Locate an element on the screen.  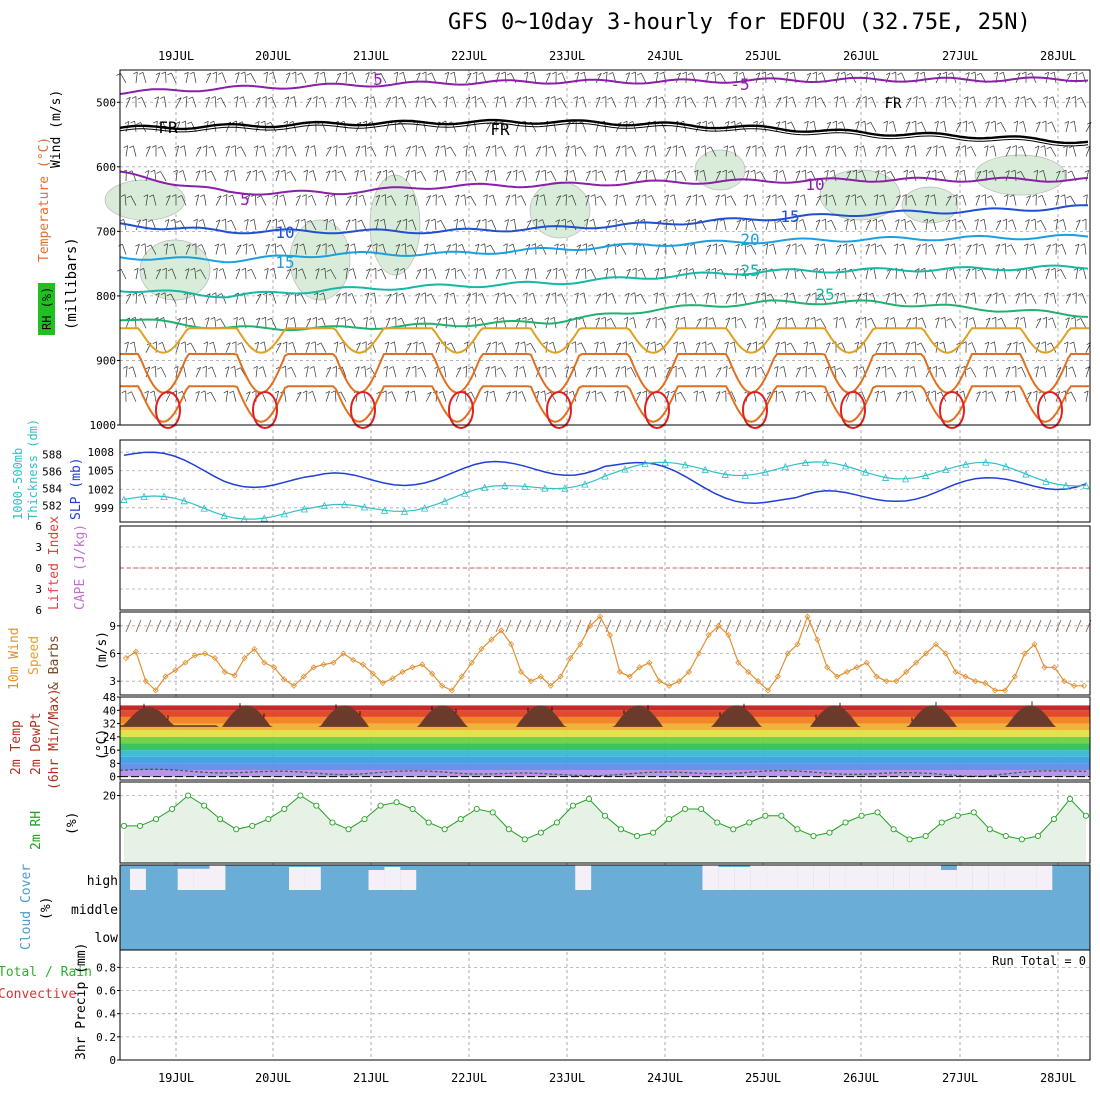
cloud-gap is located at coordinates (726, 878).